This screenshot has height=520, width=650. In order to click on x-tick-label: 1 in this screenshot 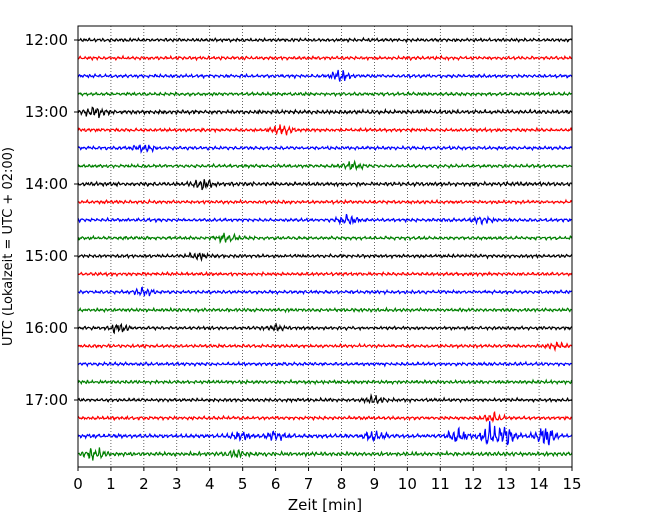, I will do `click(111, 484)`.